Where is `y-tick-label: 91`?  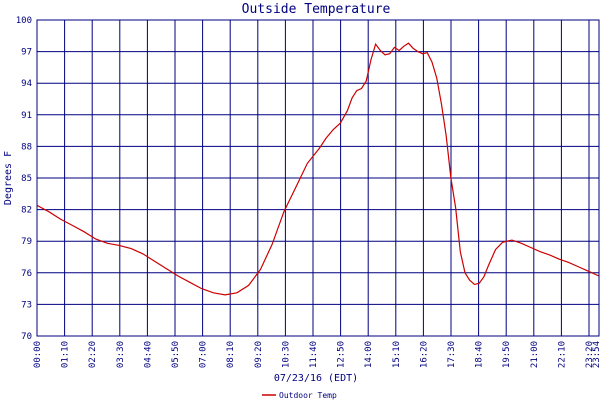
y-tick-label: 91 is located at coordinates (26, 116).